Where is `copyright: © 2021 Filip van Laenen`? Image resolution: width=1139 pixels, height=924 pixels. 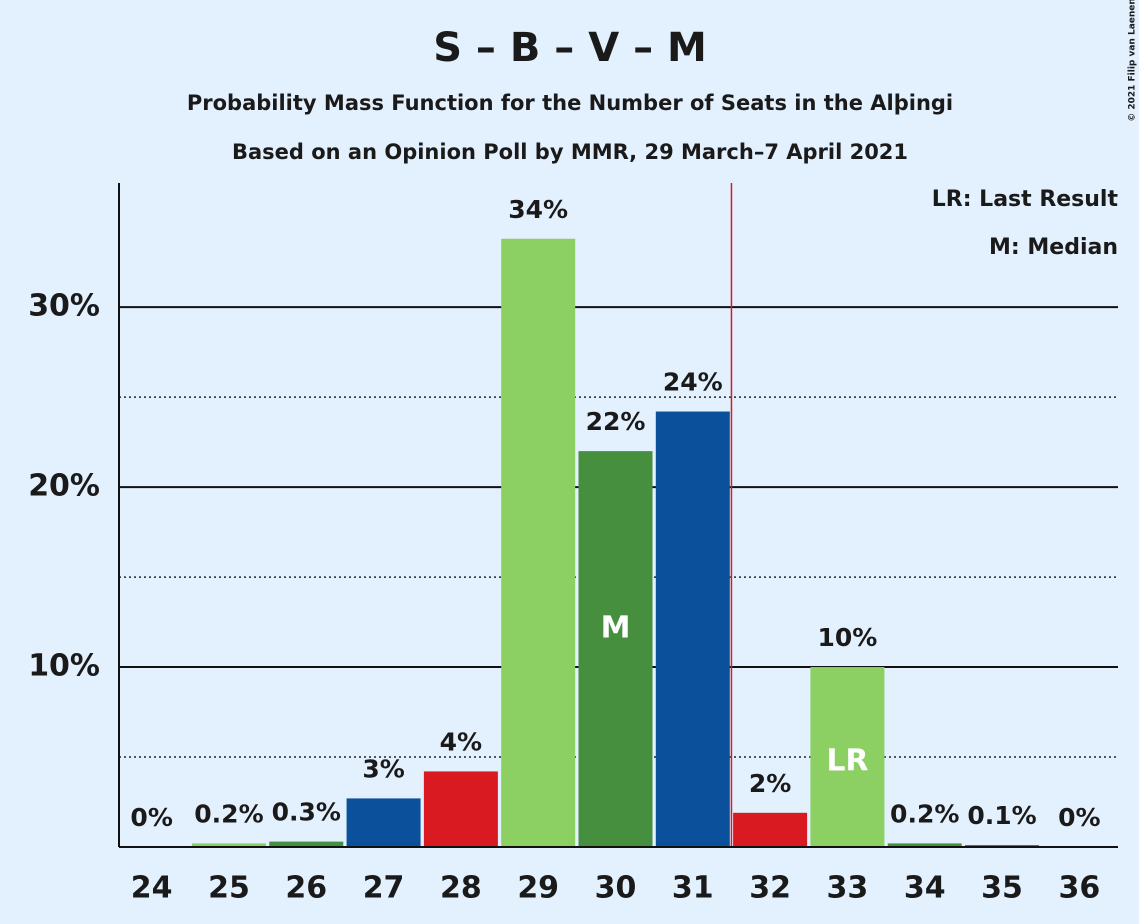
copyright: © 2021 Filip van Laenen is located at coordinates (1133, 61).